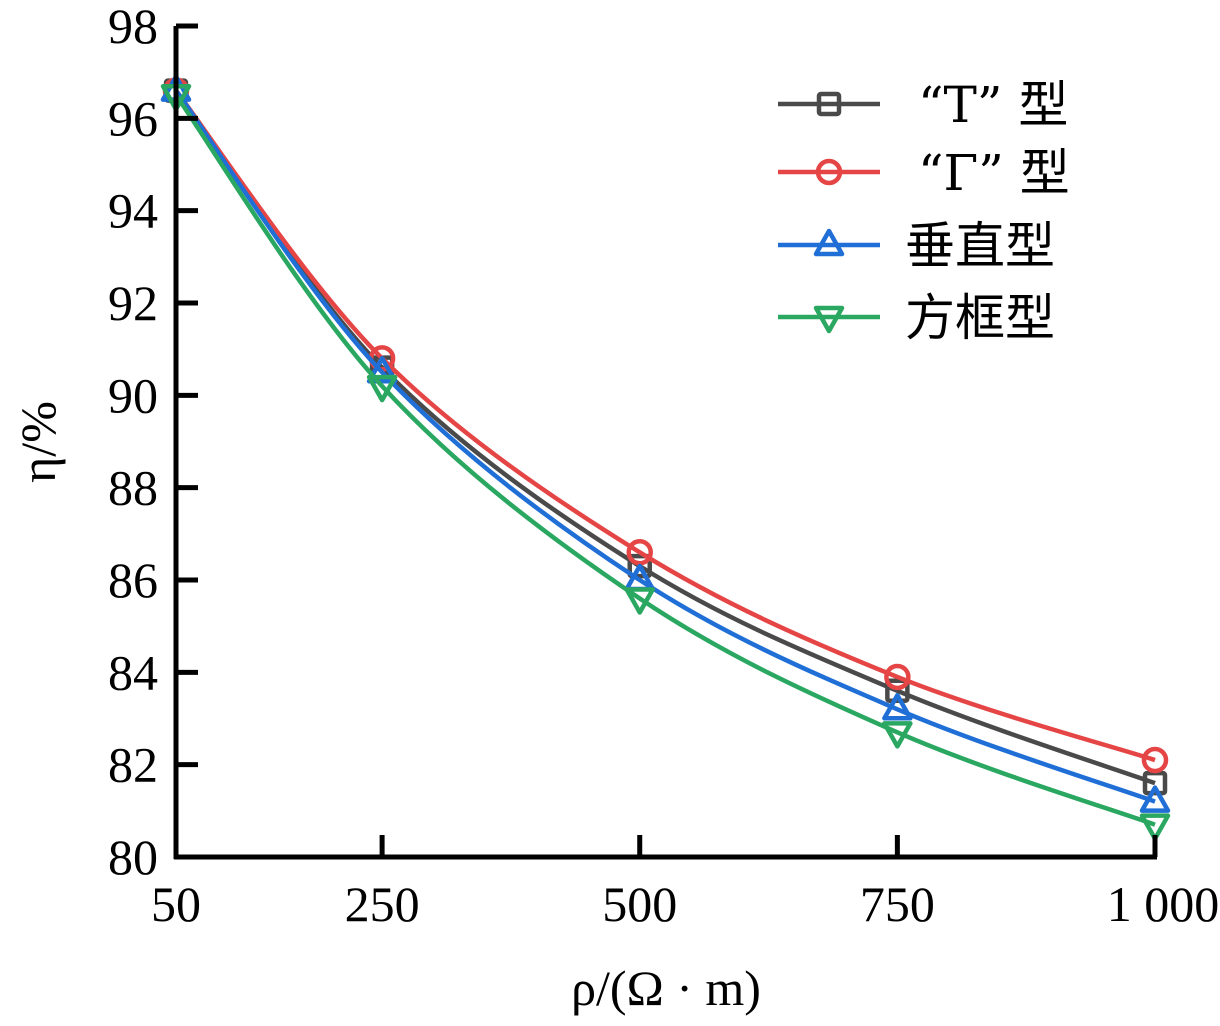 This screenshot has width=1220, height=1026. I want to click on legend-item: 垂直型, so click(916, 246).